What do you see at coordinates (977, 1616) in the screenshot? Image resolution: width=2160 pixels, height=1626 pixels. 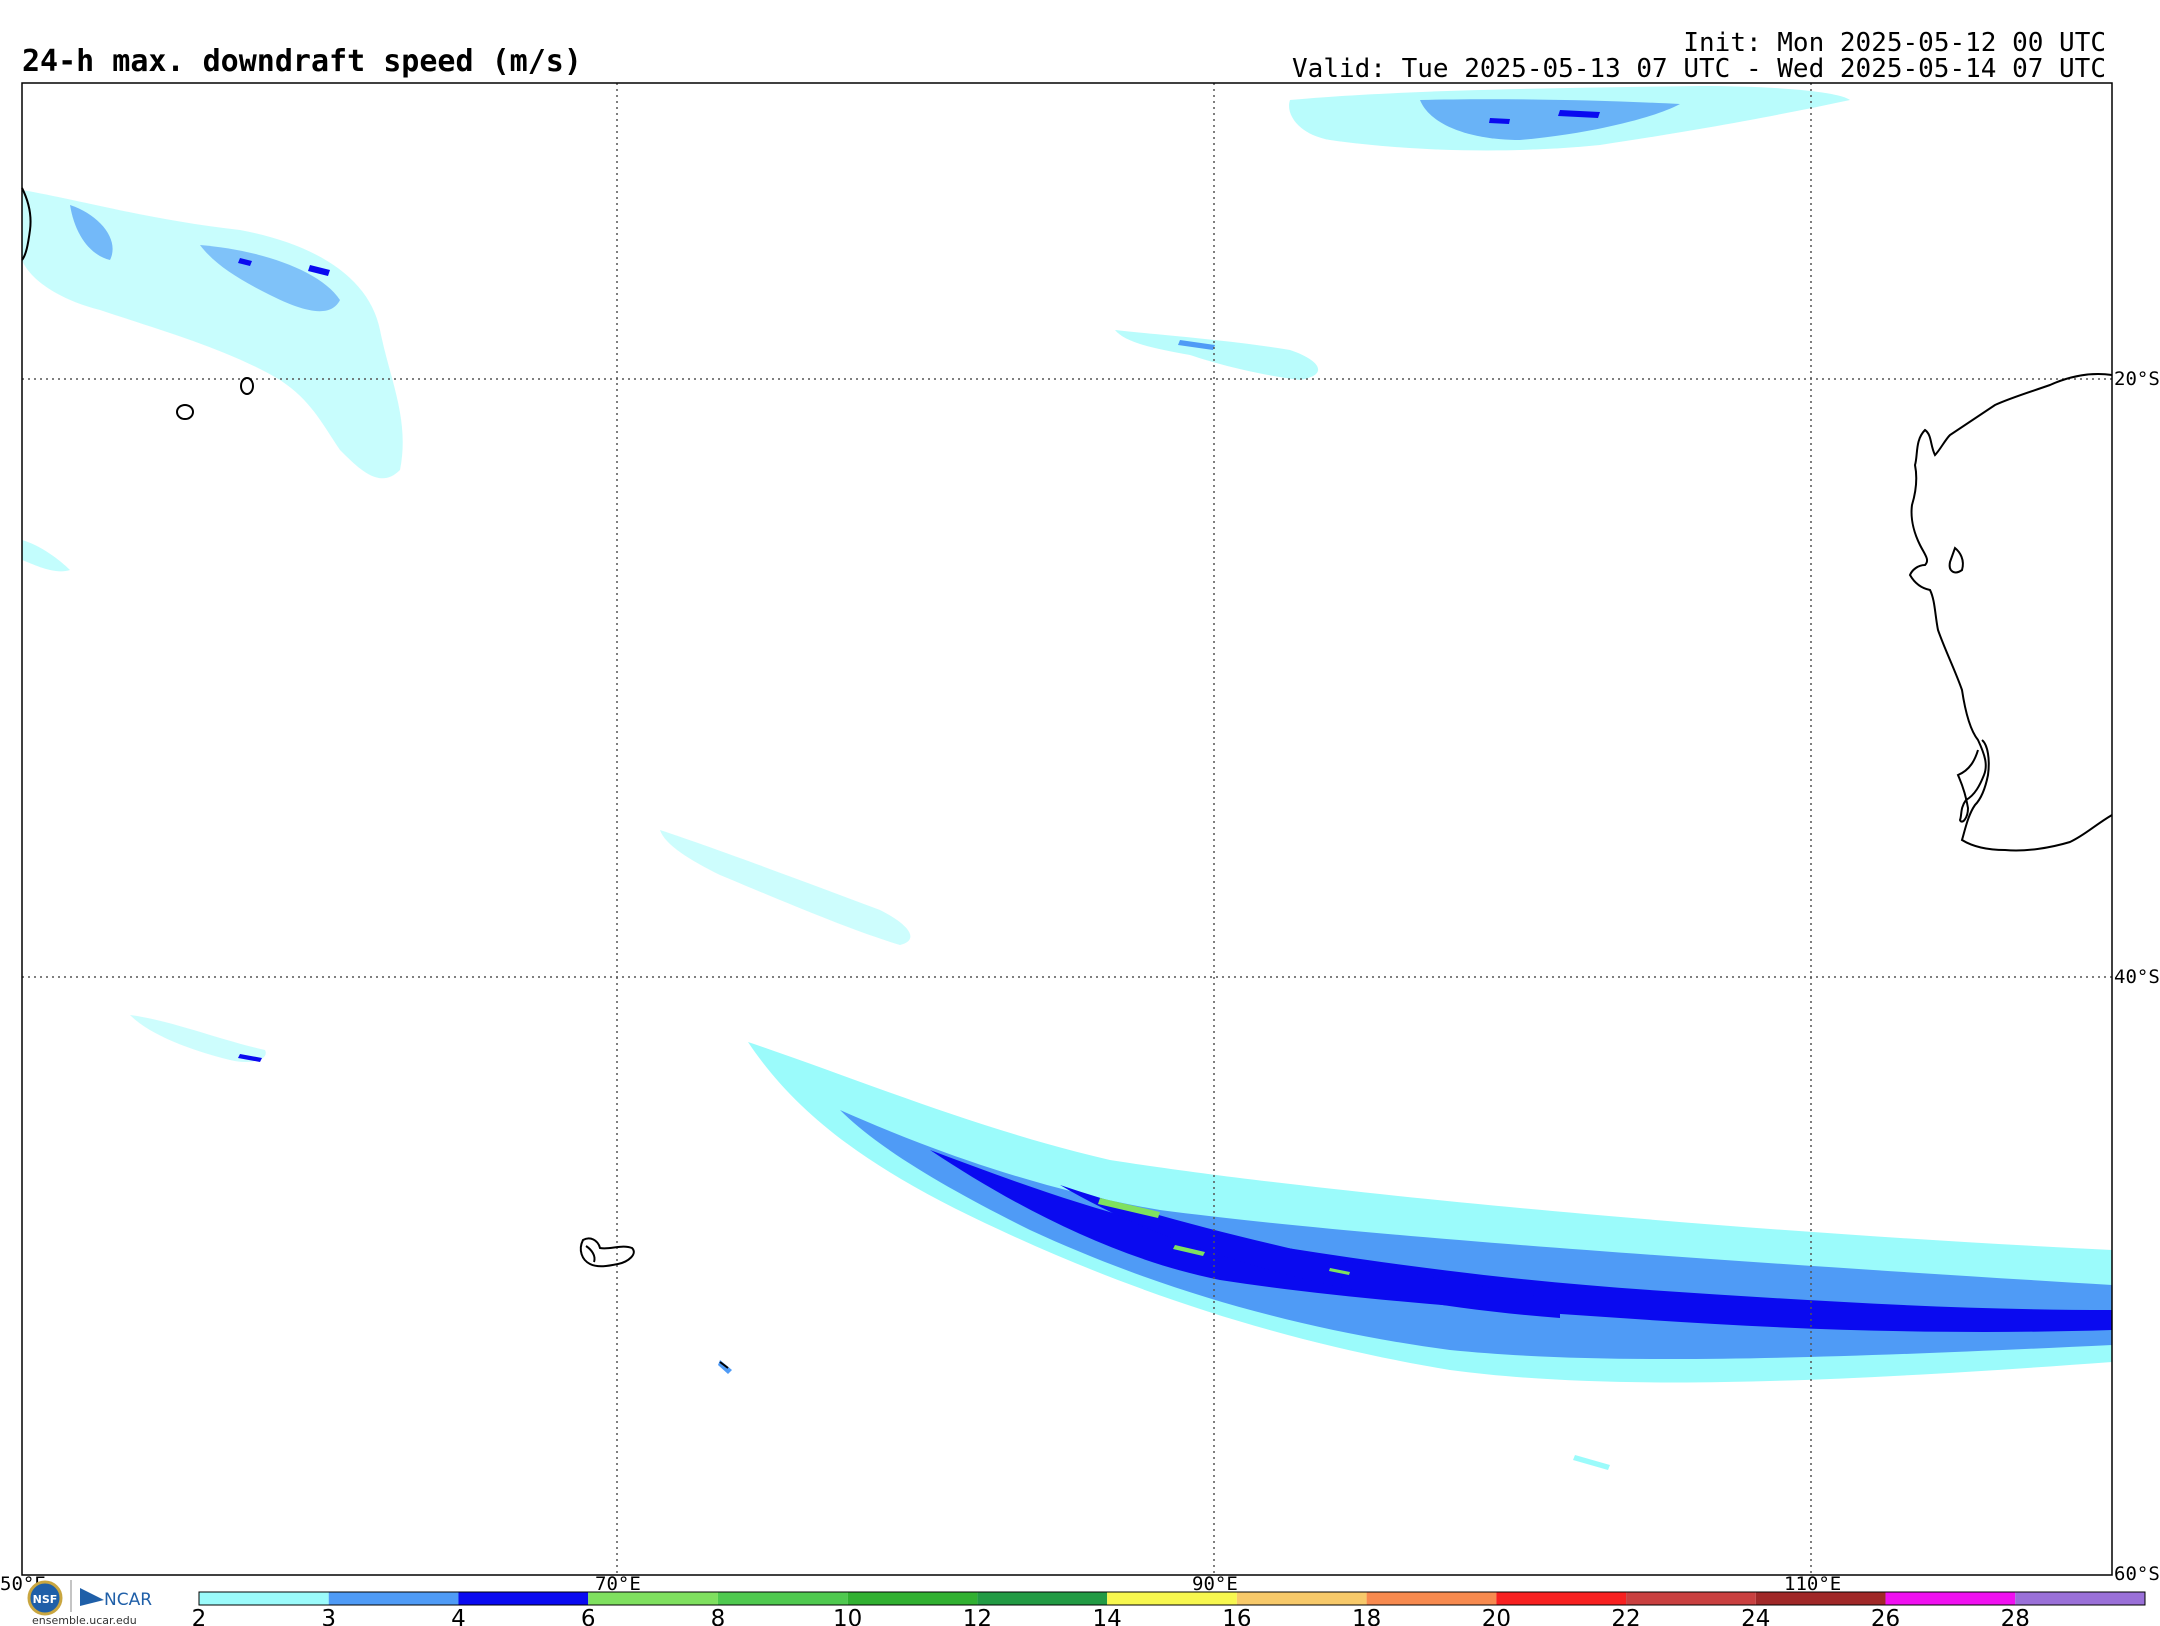 I see `colorbar-tick-label: 12` at bounding box center [977, 1616].